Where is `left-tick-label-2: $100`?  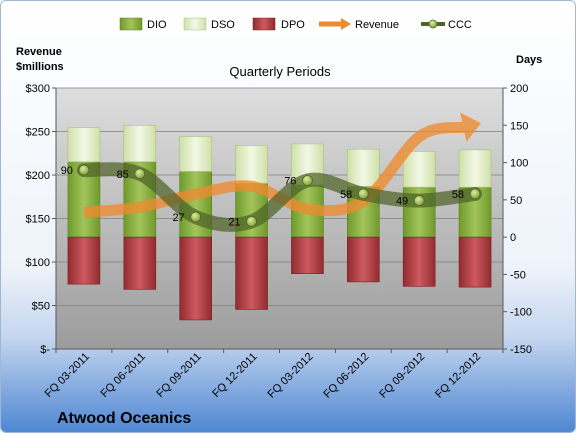 left-tick-label-2: $100 is located at coordinates (38, 263).